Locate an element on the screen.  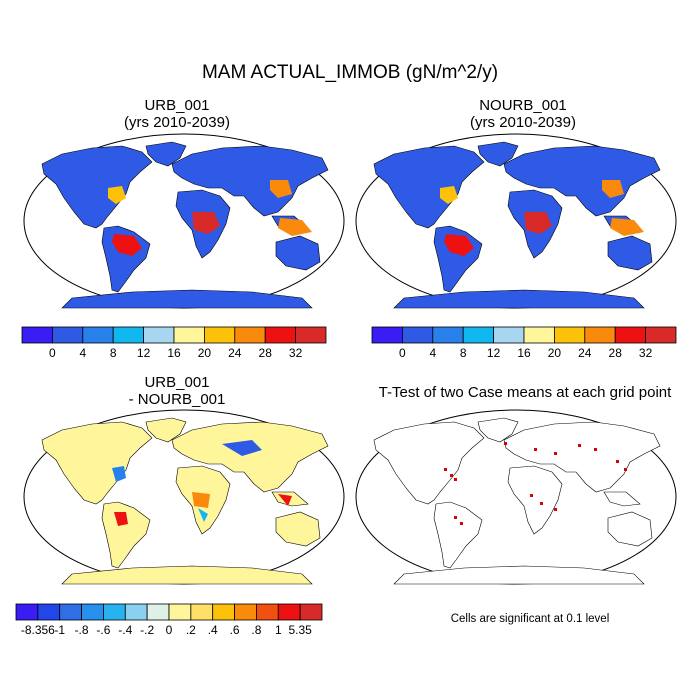
map-urb is located at coordinates (184, 221).